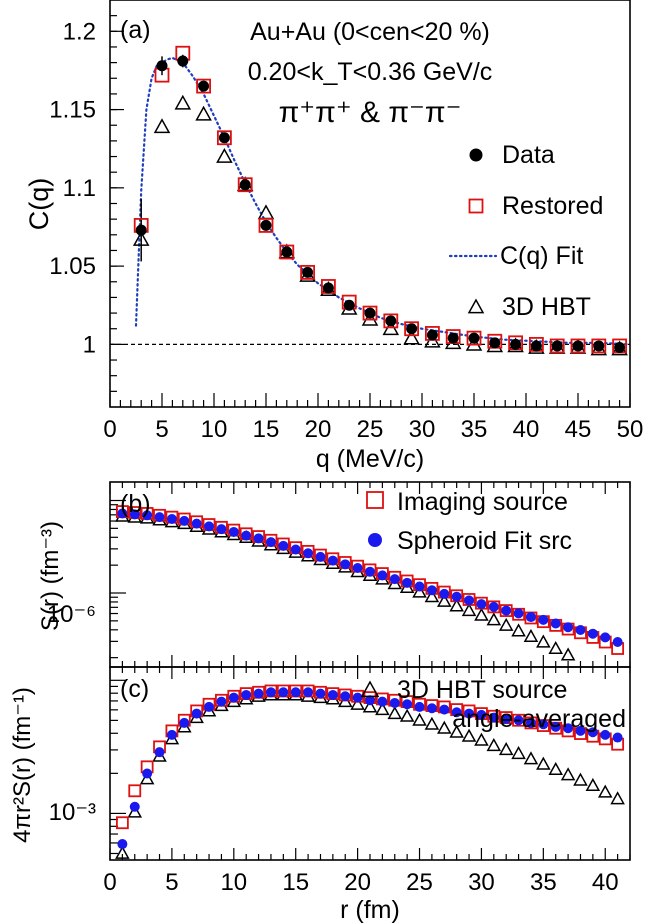  Describe the element at coordinates (161, 429) in the screenshot. I see `panel-a-xtick-label: 5` at that location.